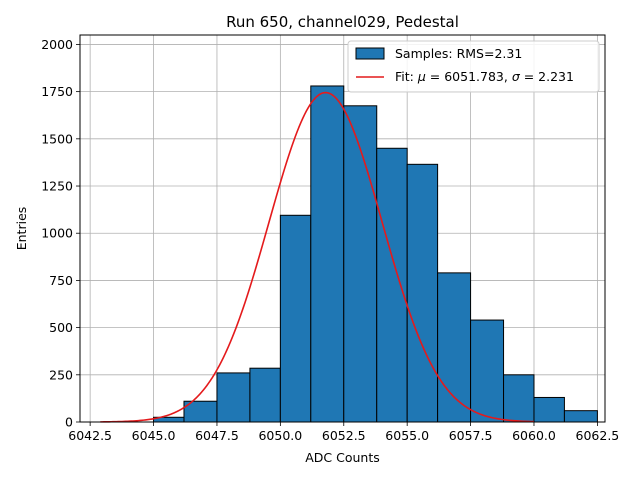  Describe the element at coordinates (471, 435) in the screenshot. I see `x-tick-label: 6057.5` at that location.